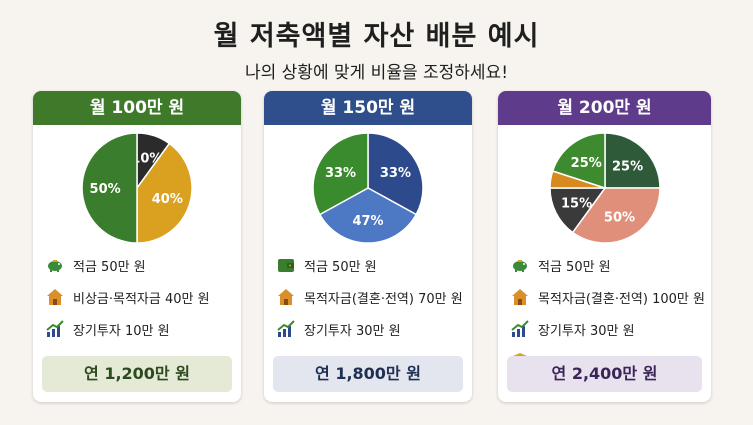 This screenshot has height=425, width=753. What do you see at coordinates (286, 265) in the screenshot?
I see `wallet-icon` at bounding box center [286, 265].